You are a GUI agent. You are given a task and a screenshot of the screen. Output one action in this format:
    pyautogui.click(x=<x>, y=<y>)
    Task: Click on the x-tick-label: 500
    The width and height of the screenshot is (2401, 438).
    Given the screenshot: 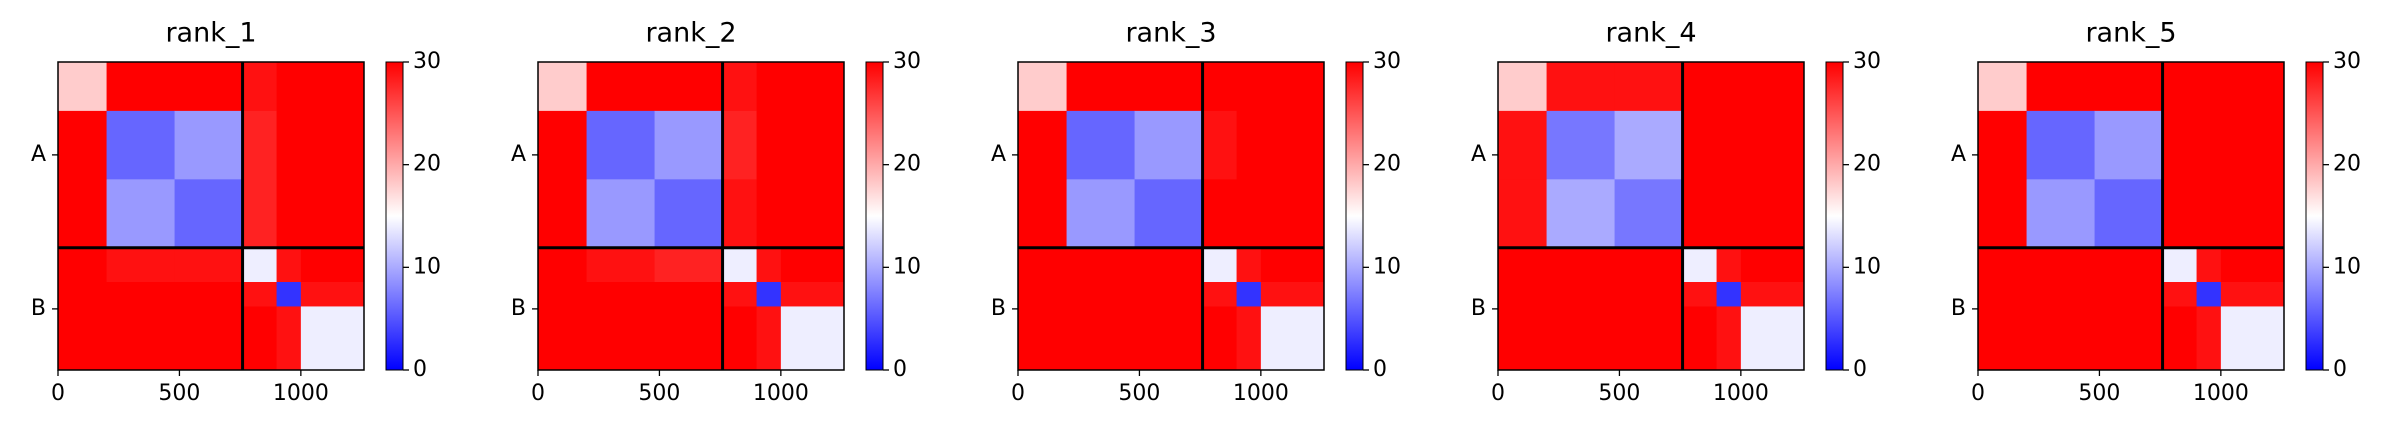 What is the action you would take?
    pyautogui.click(x=179, y=393)
    